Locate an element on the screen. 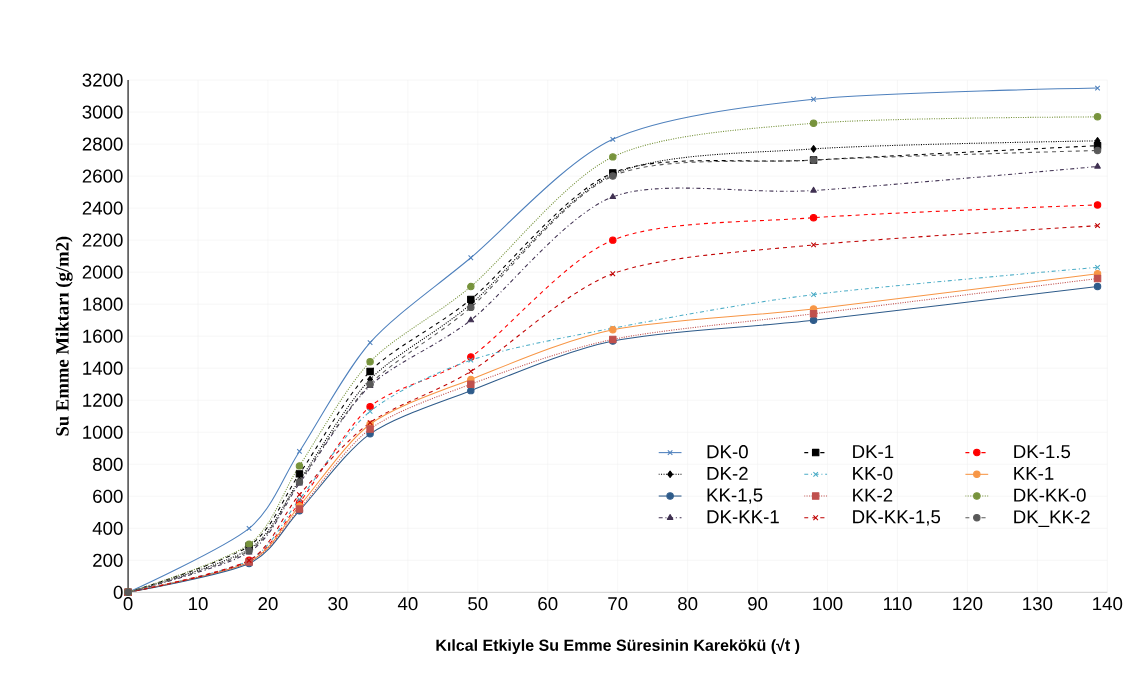 Image resolution: width=1134 pixels, height=699 pixels. y-tick-label: 2200 is located at coordinates (102, 240).